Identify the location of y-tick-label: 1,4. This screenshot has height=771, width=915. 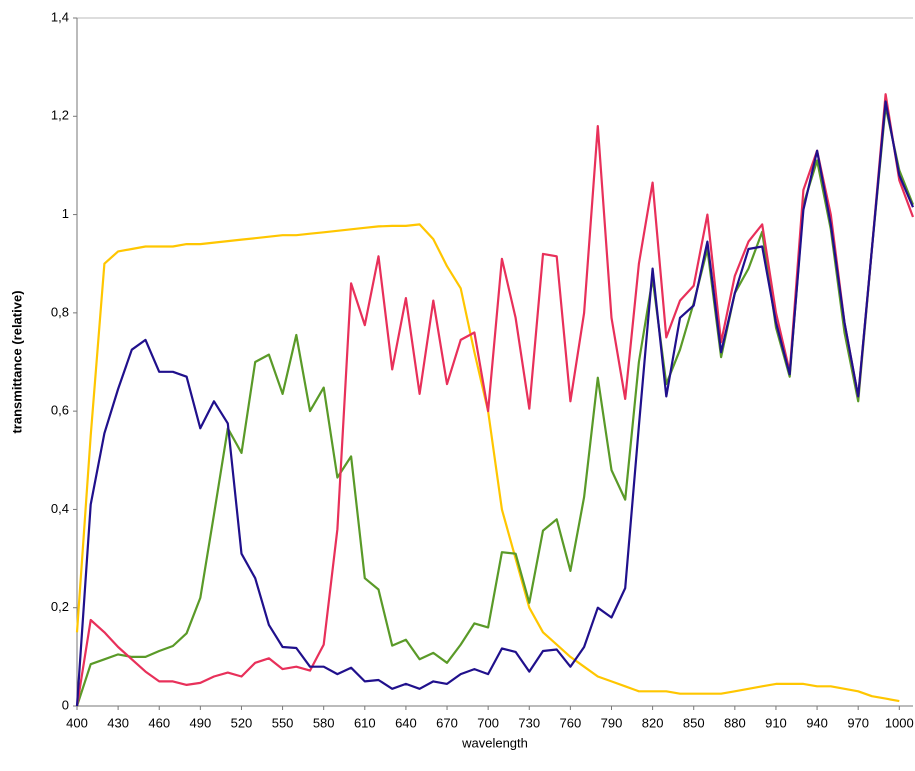
(60, 16).